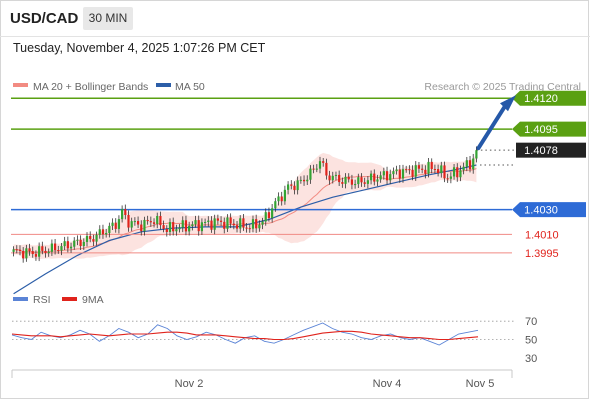 This screenshot has height=400, width=590. I want to click on projection-arrow-shaft, so click(491, 127).